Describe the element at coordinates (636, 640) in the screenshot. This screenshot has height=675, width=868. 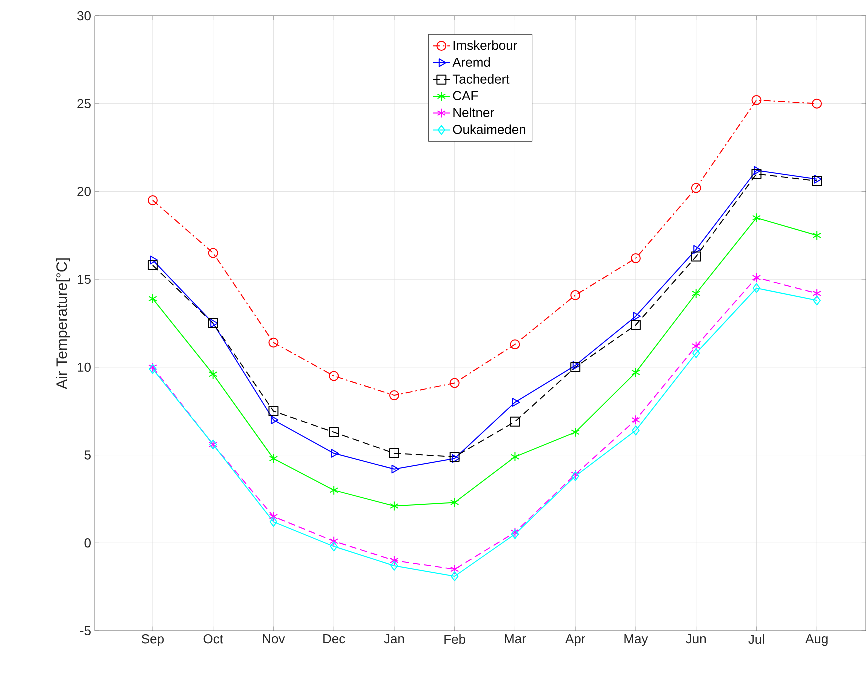
I see `x-tick-label: May` at that location.